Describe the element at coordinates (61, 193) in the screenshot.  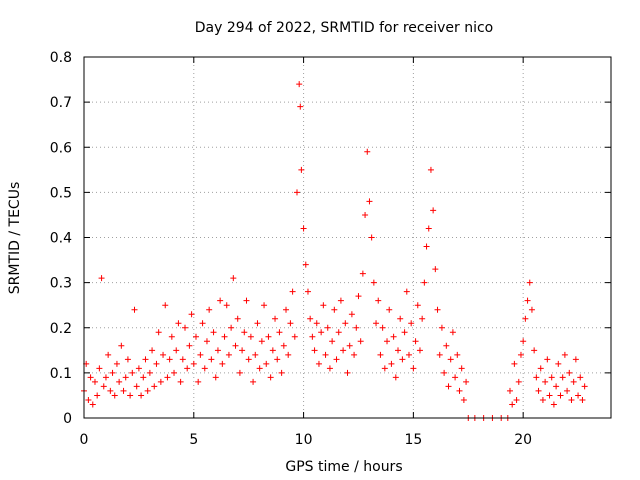
I see `y-tick-label: 0.5` at that location.